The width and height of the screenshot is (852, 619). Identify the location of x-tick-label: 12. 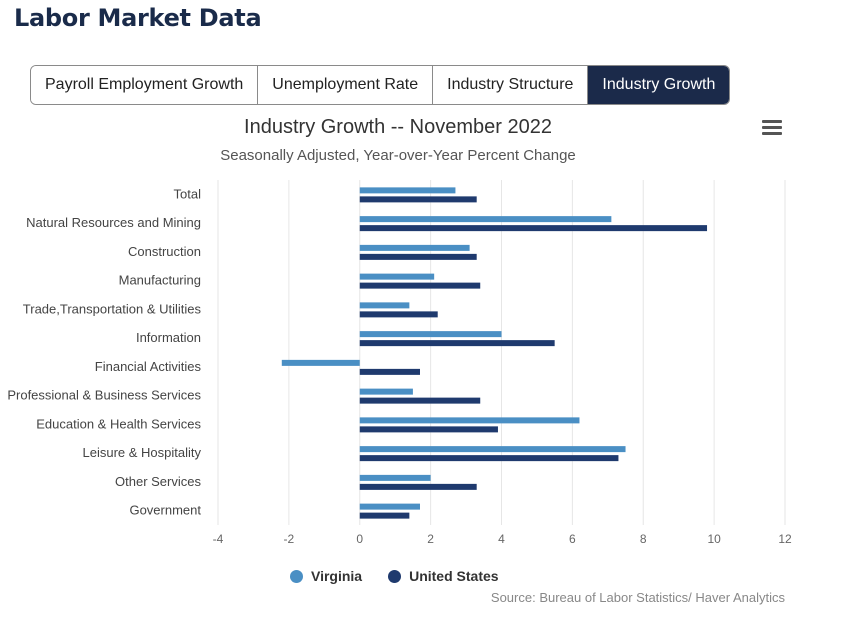
(785, 539).